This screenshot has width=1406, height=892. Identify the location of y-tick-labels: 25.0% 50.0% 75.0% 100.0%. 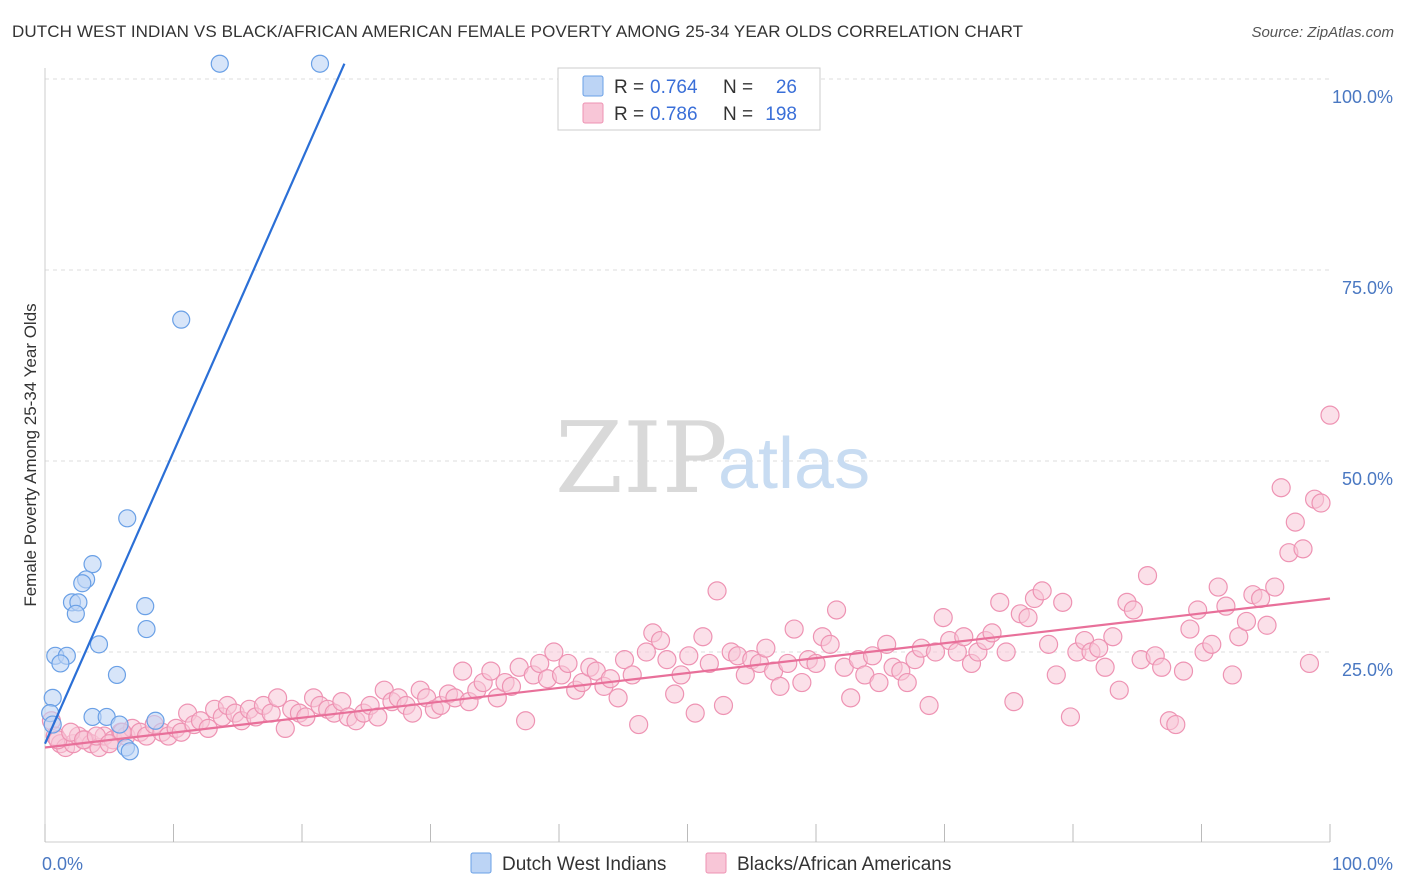
(1362, 383).